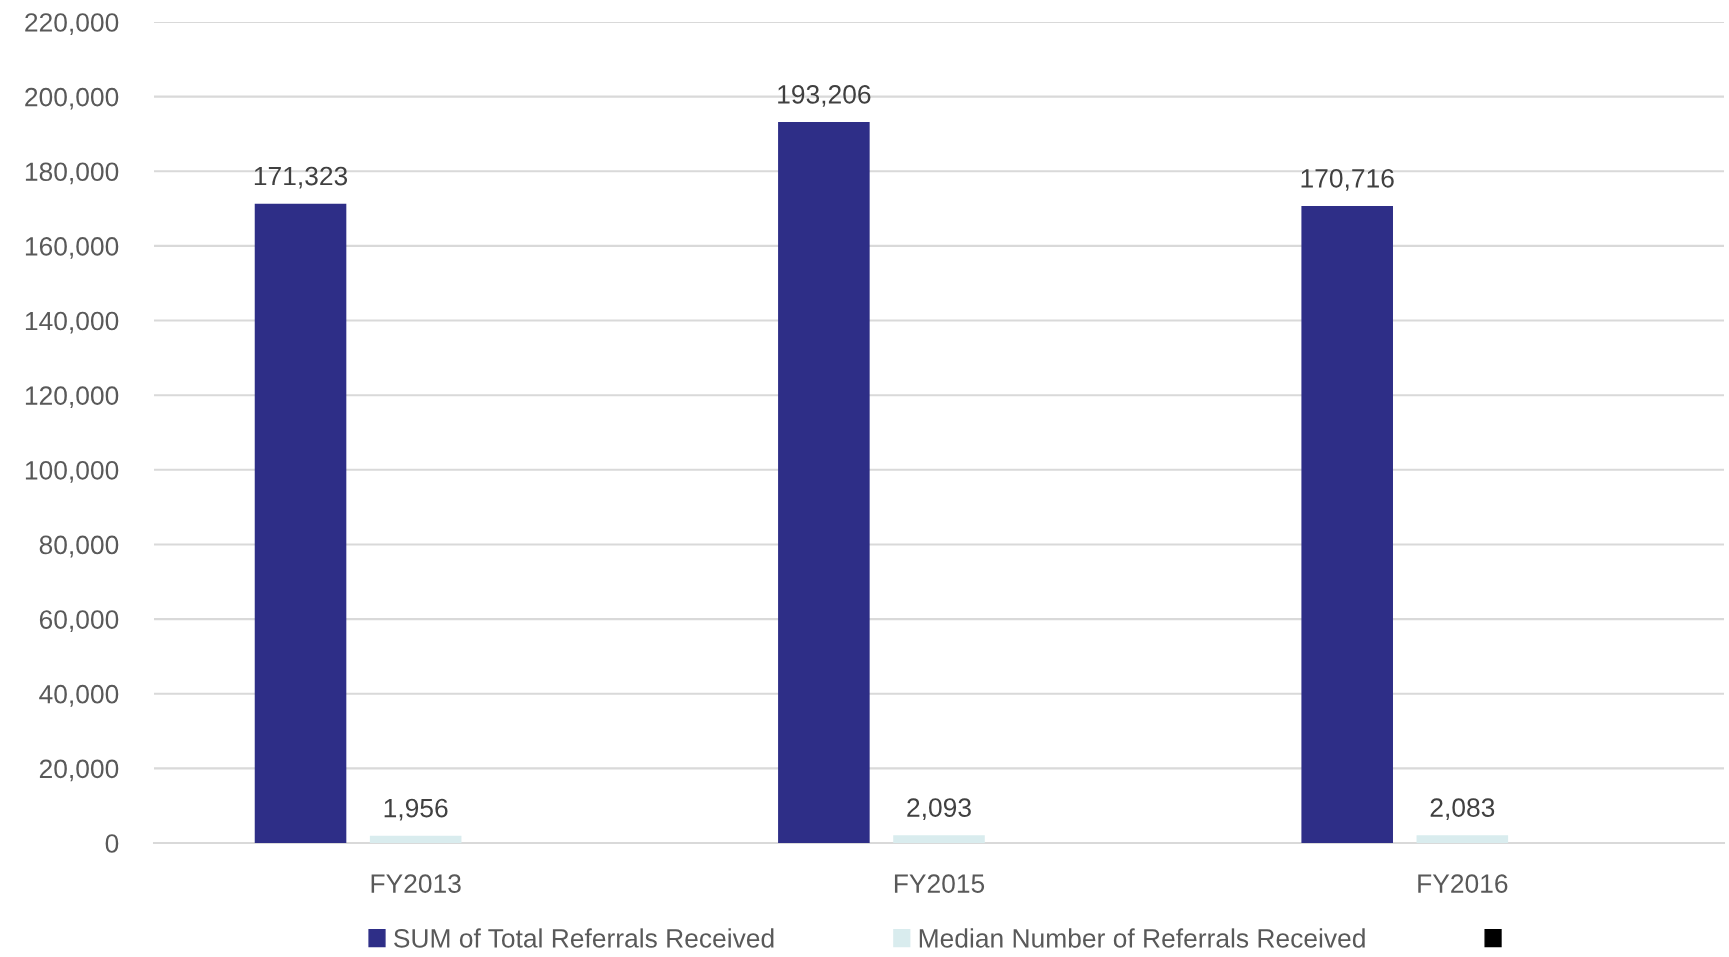 Image resolution: width=1729 pixels, height=957 pixels. I want to click on y-tick-label: 100,000, so click(72, 471).